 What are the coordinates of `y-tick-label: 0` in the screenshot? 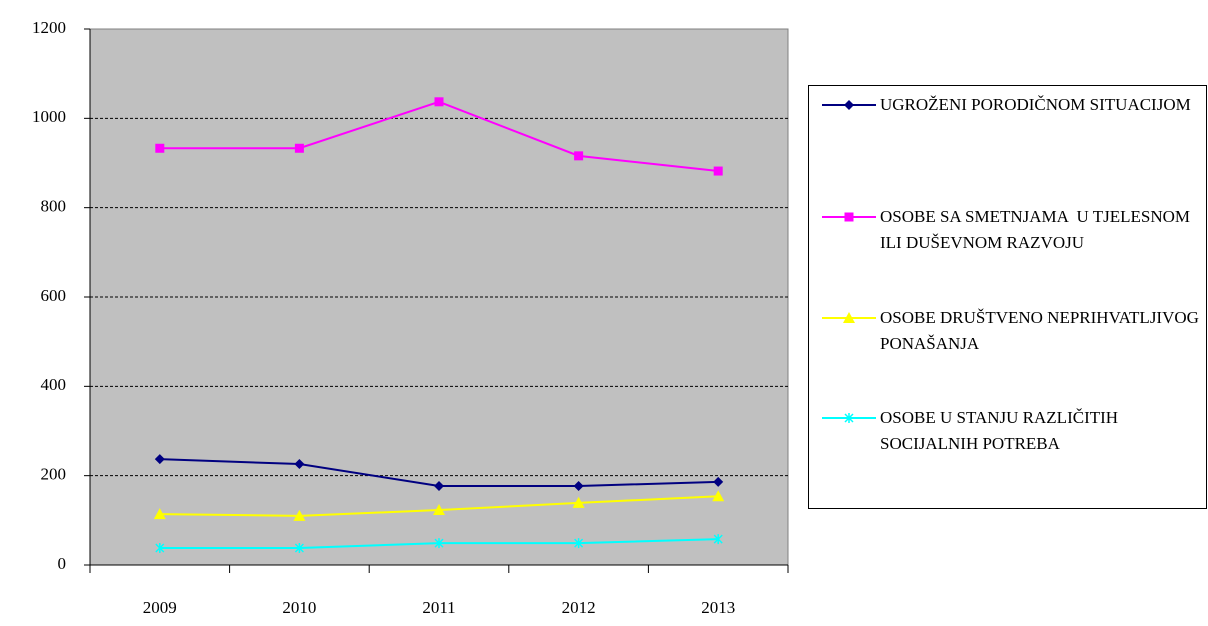 It's located at (62, 563).